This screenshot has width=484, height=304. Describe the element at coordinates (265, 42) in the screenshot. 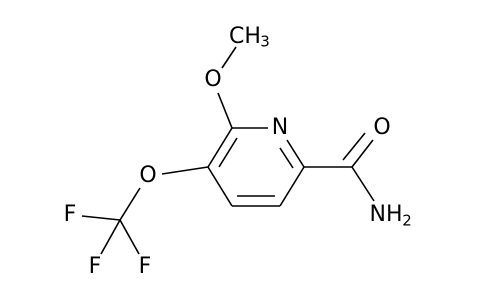

I see `atom-subscript: 3` at that location.